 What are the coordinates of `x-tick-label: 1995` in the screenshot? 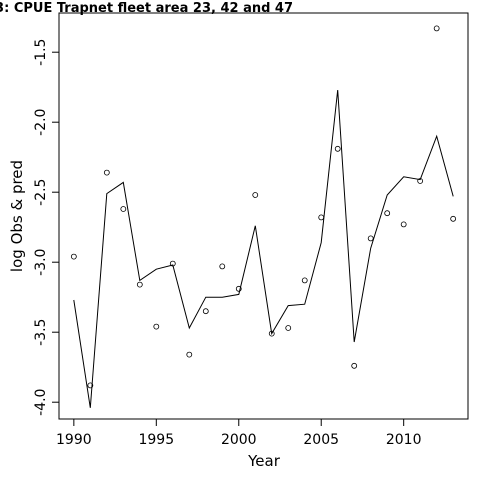 It's located at (156, 440).